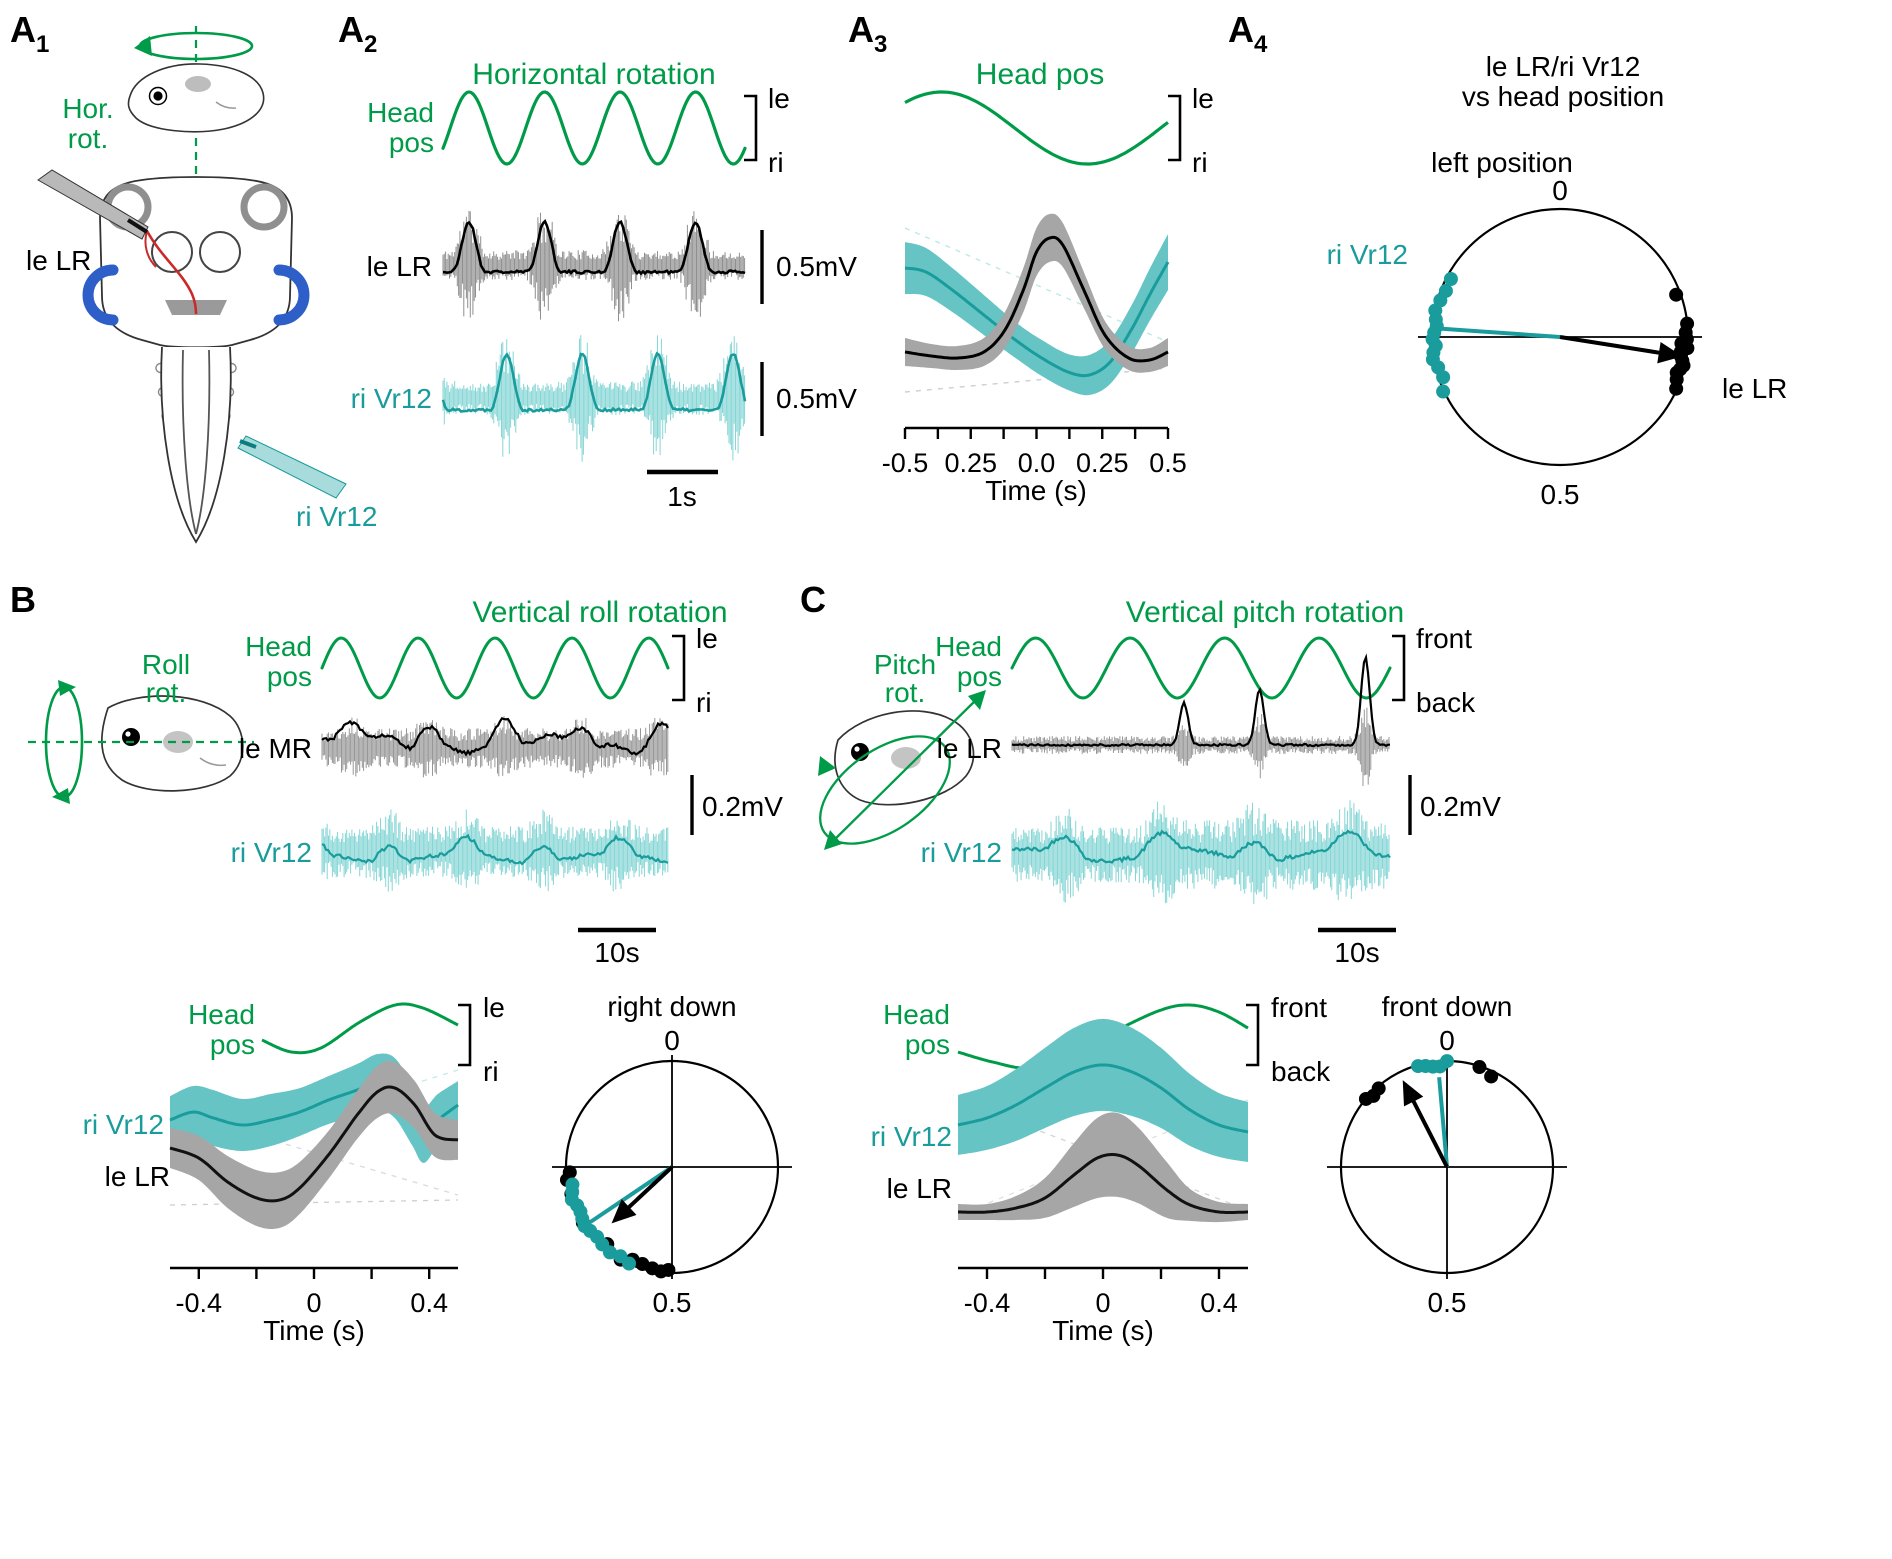  What do you see at coordinates (1241, 29) in the screenshot?
I see `panel-a4-label: A` at bounding box center [1241, 29].